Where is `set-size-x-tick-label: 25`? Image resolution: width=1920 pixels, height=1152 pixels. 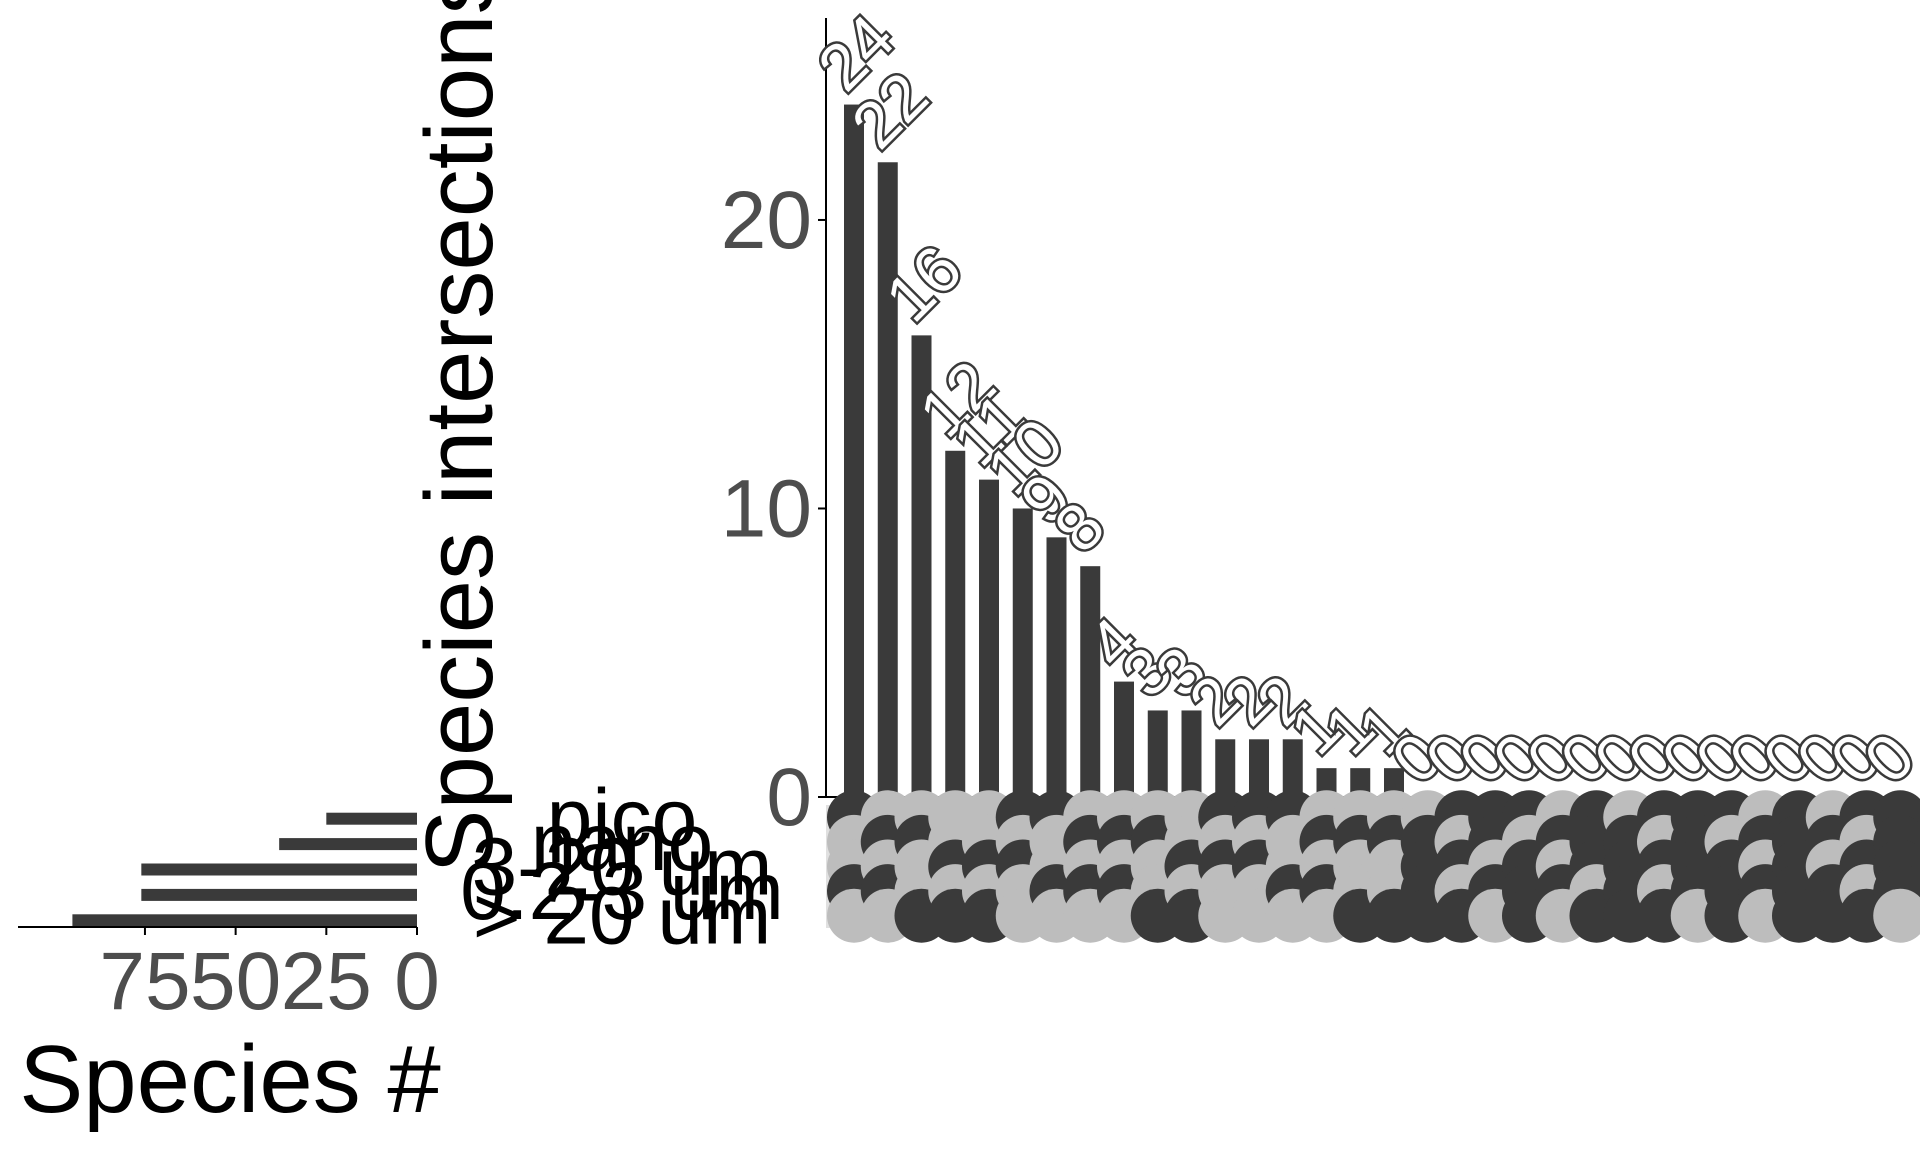 set-size-x-tick-label: 25 is located at coordinates (326, 981).